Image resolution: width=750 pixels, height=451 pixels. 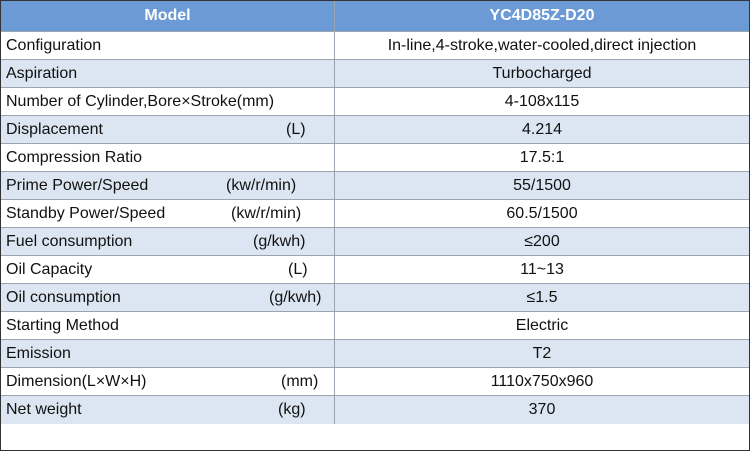 What do you see at coordinates (375, 270) in the screenshot?
I see `table-row: Oil Capacity (L) 11~13` at bounding box center [375, 270].